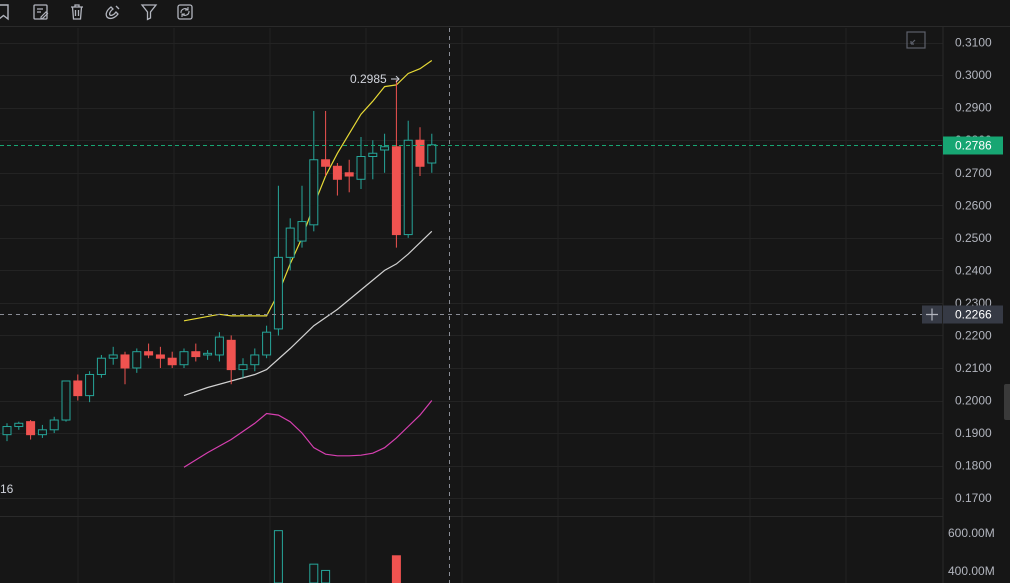 This screenshot has height=583, width=1010. Describe the element at coordinates (7, 489) in the screenshot. I see `indicator-value-label: 16` at that location.